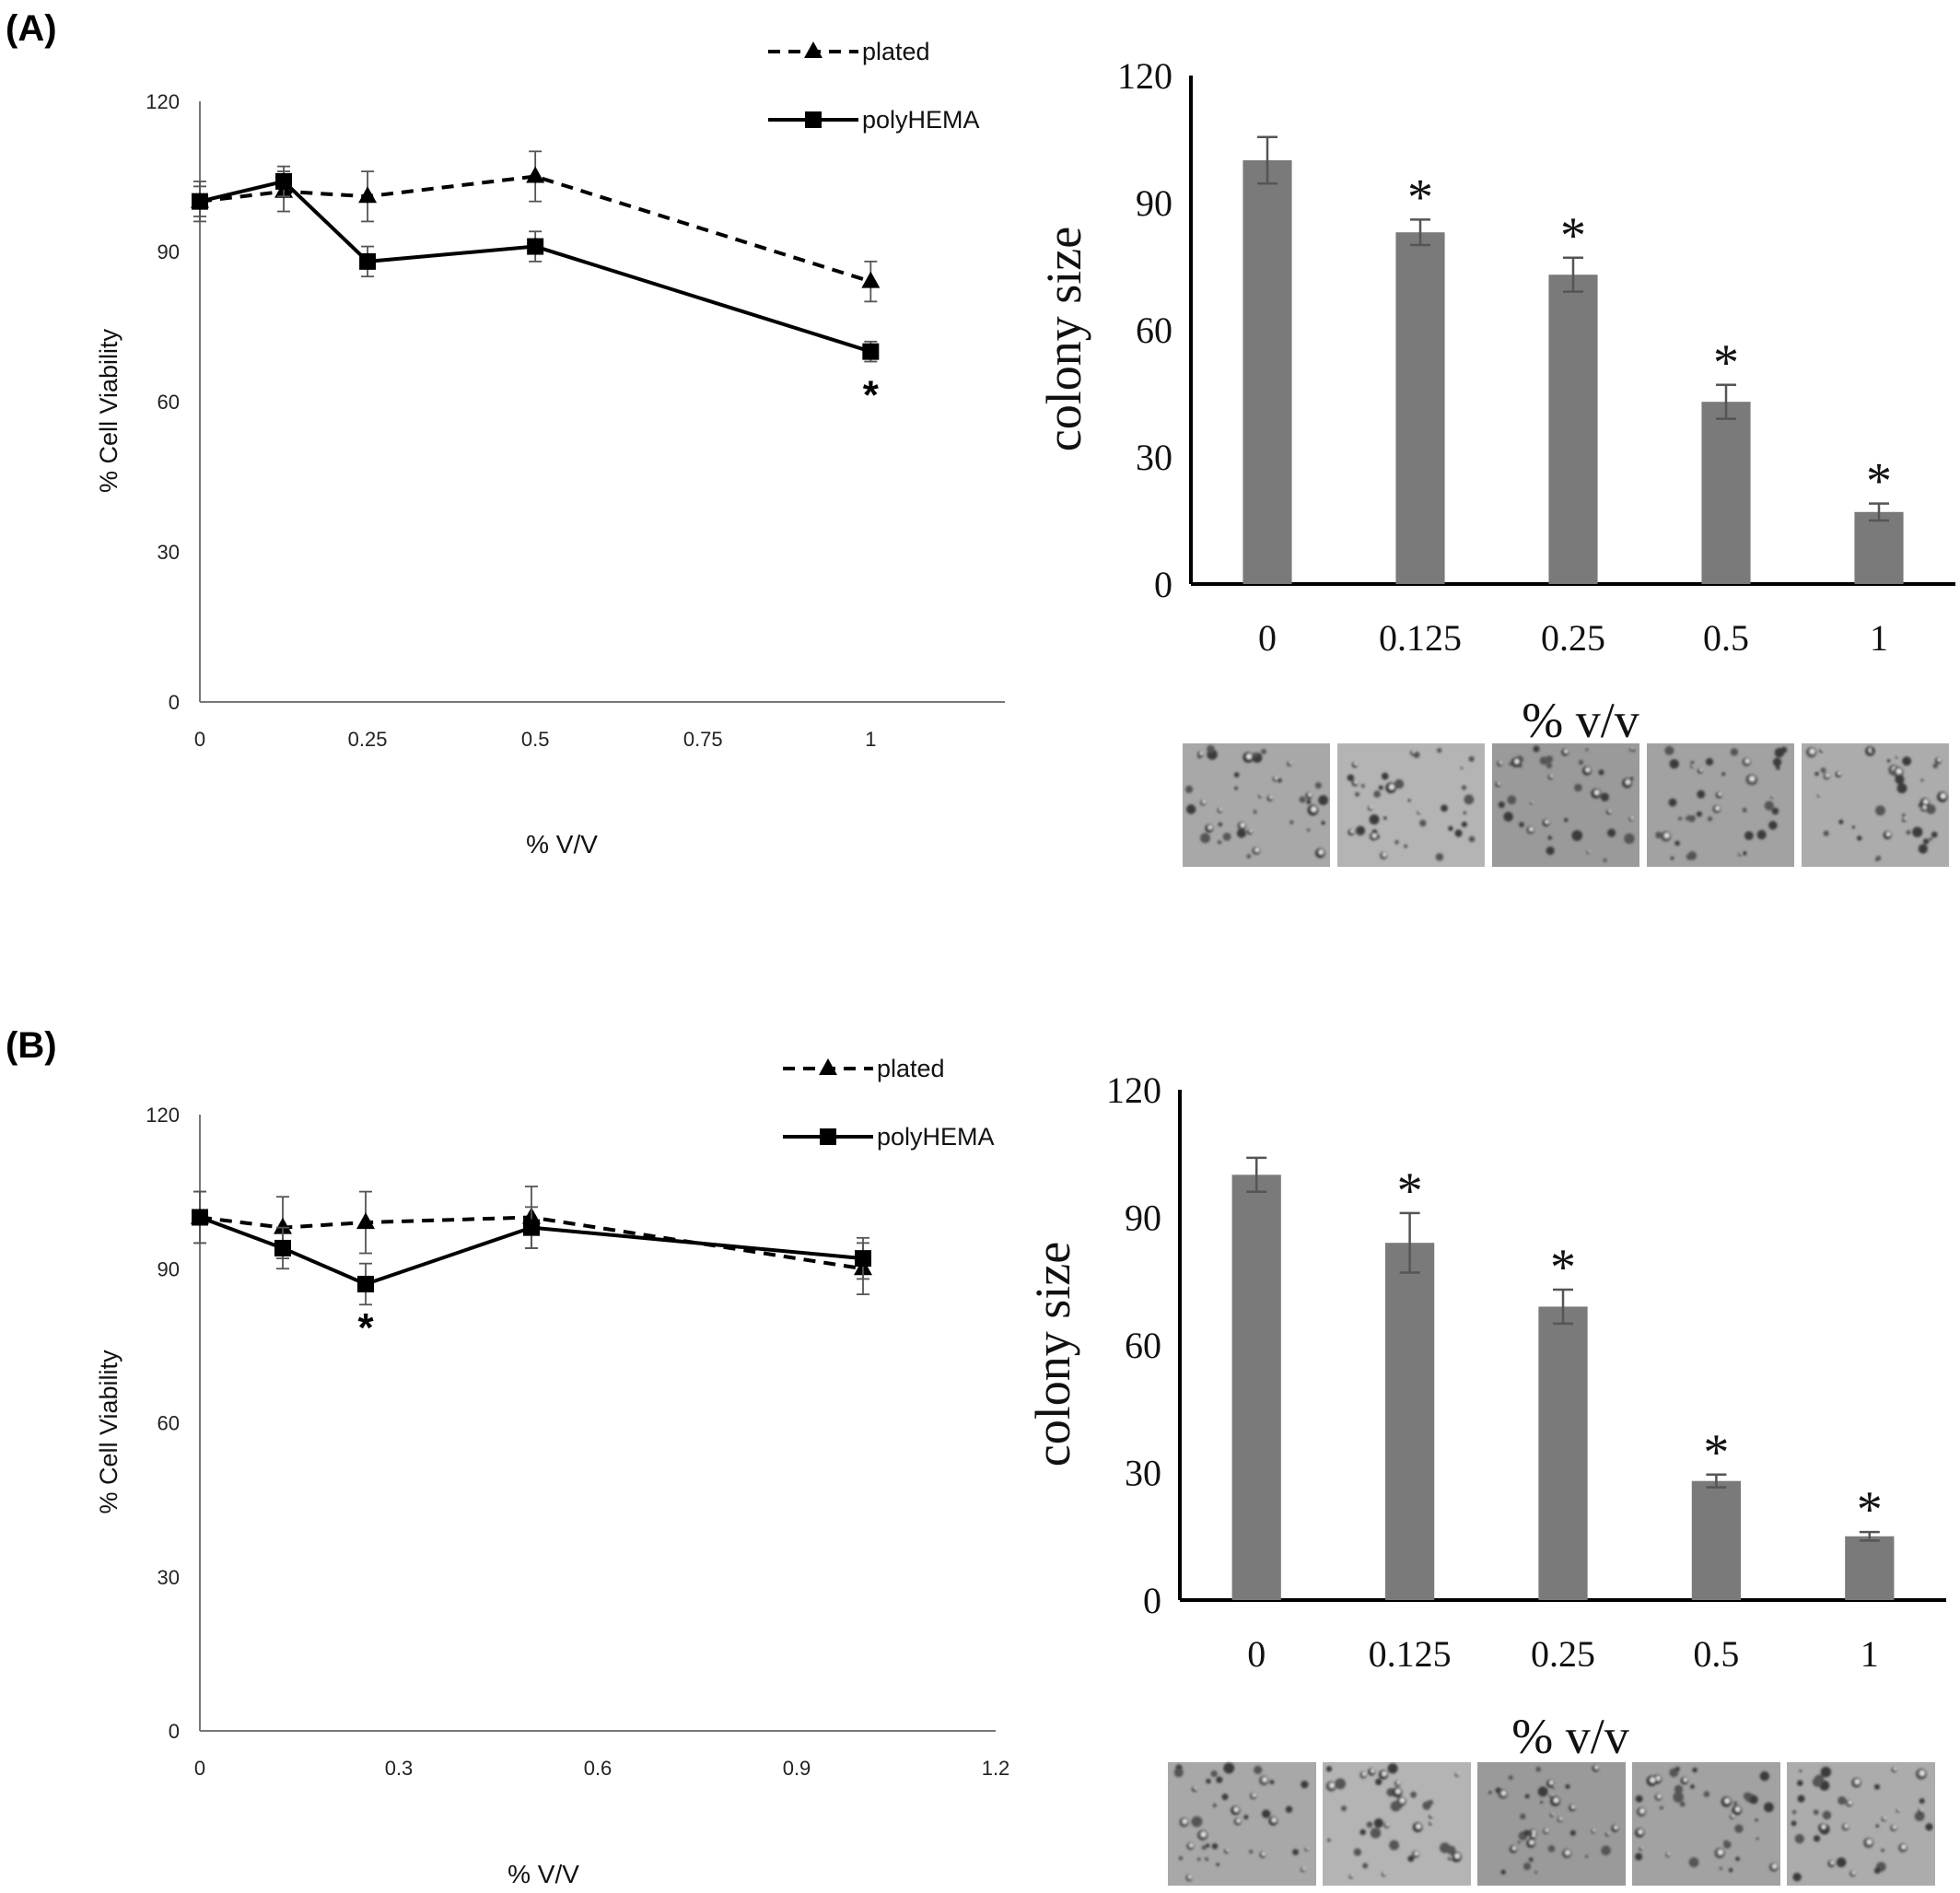 The image size is (1960, 1893). I want to click on x-tick-label: 0, so click(199, 739).